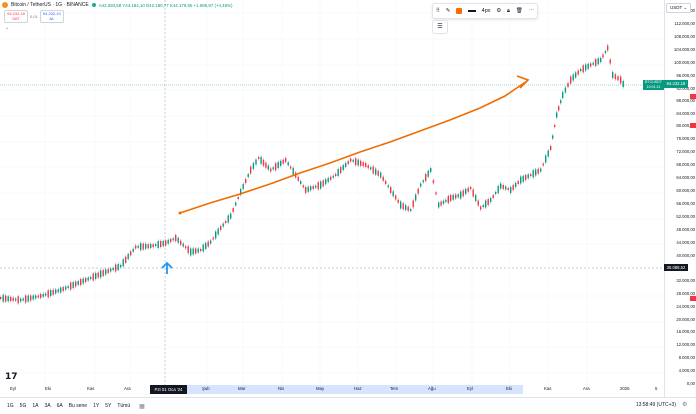 The height and width of the screenshot is (414, 696). Describe the element at coordinates (686, 370) in the screenshot. I see `price-tick: 4.000,00` at that location.